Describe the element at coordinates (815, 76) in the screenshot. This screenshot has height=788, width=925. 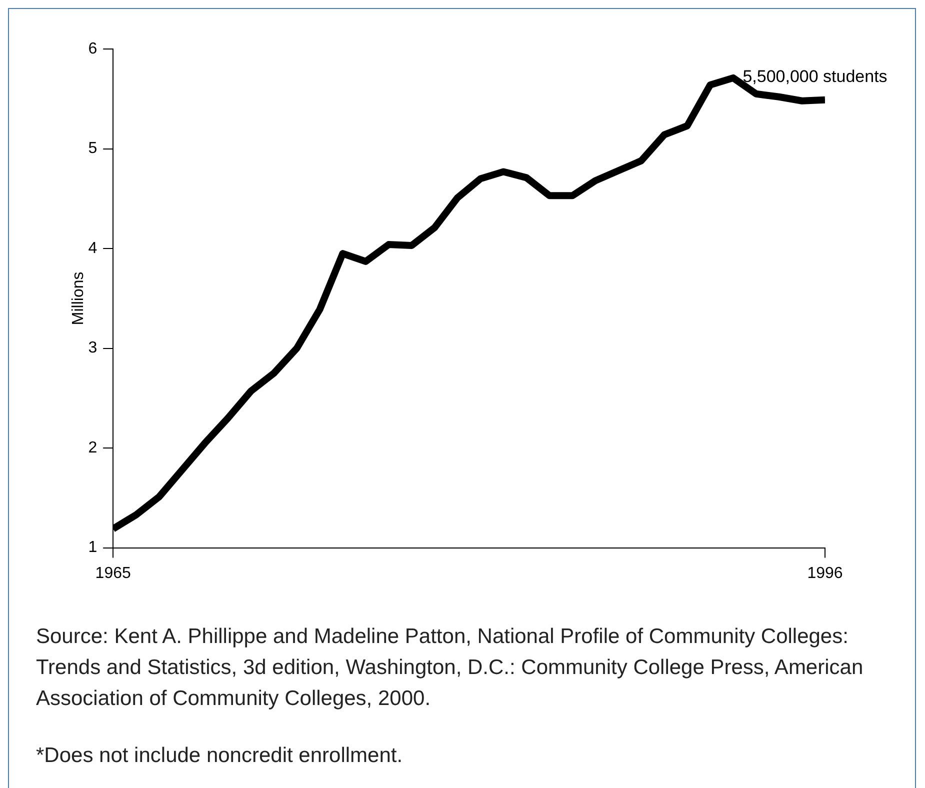
I see `annotation: 5,500,000 students` at that location.